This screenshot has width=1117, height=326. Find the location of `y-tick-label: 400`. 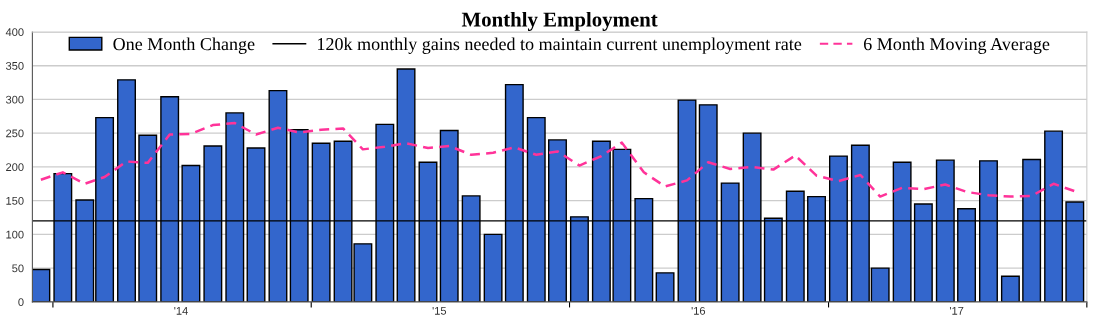

y-tick-label: 400 is located at coordinates (14, 32).